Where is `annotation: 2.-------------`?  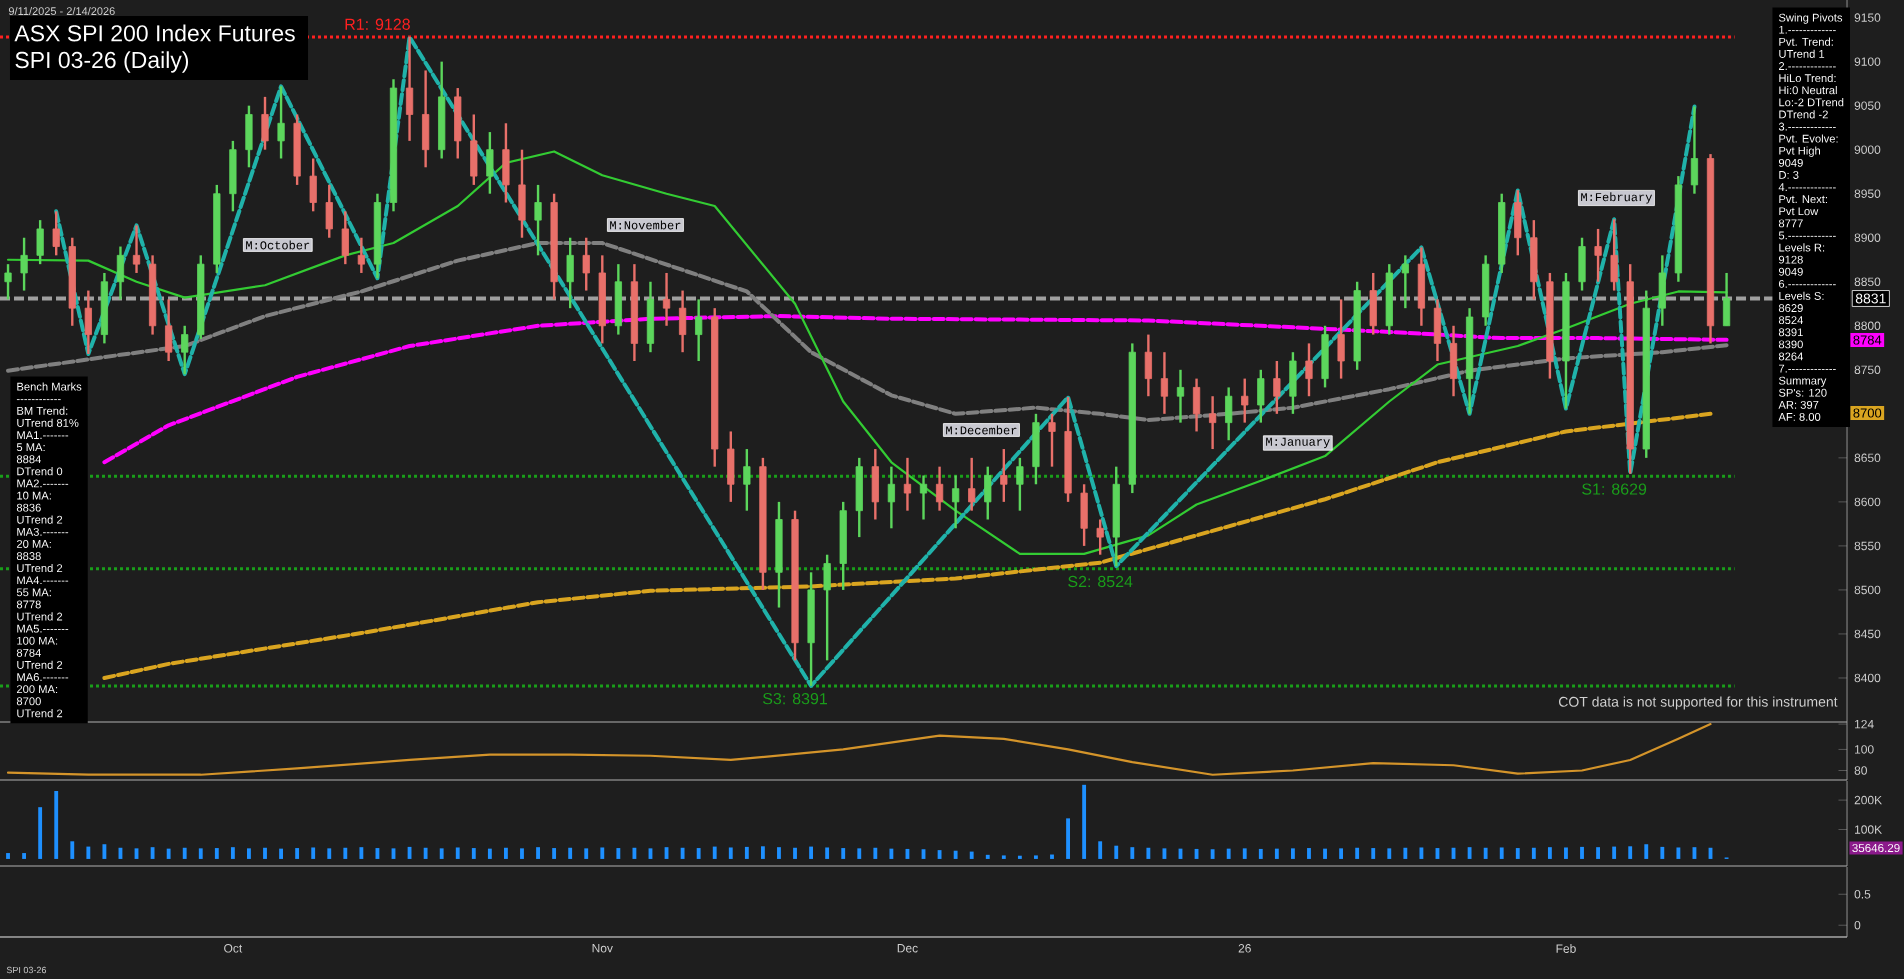
annotation: 2.------------- is located at coordinates (1807, 66).